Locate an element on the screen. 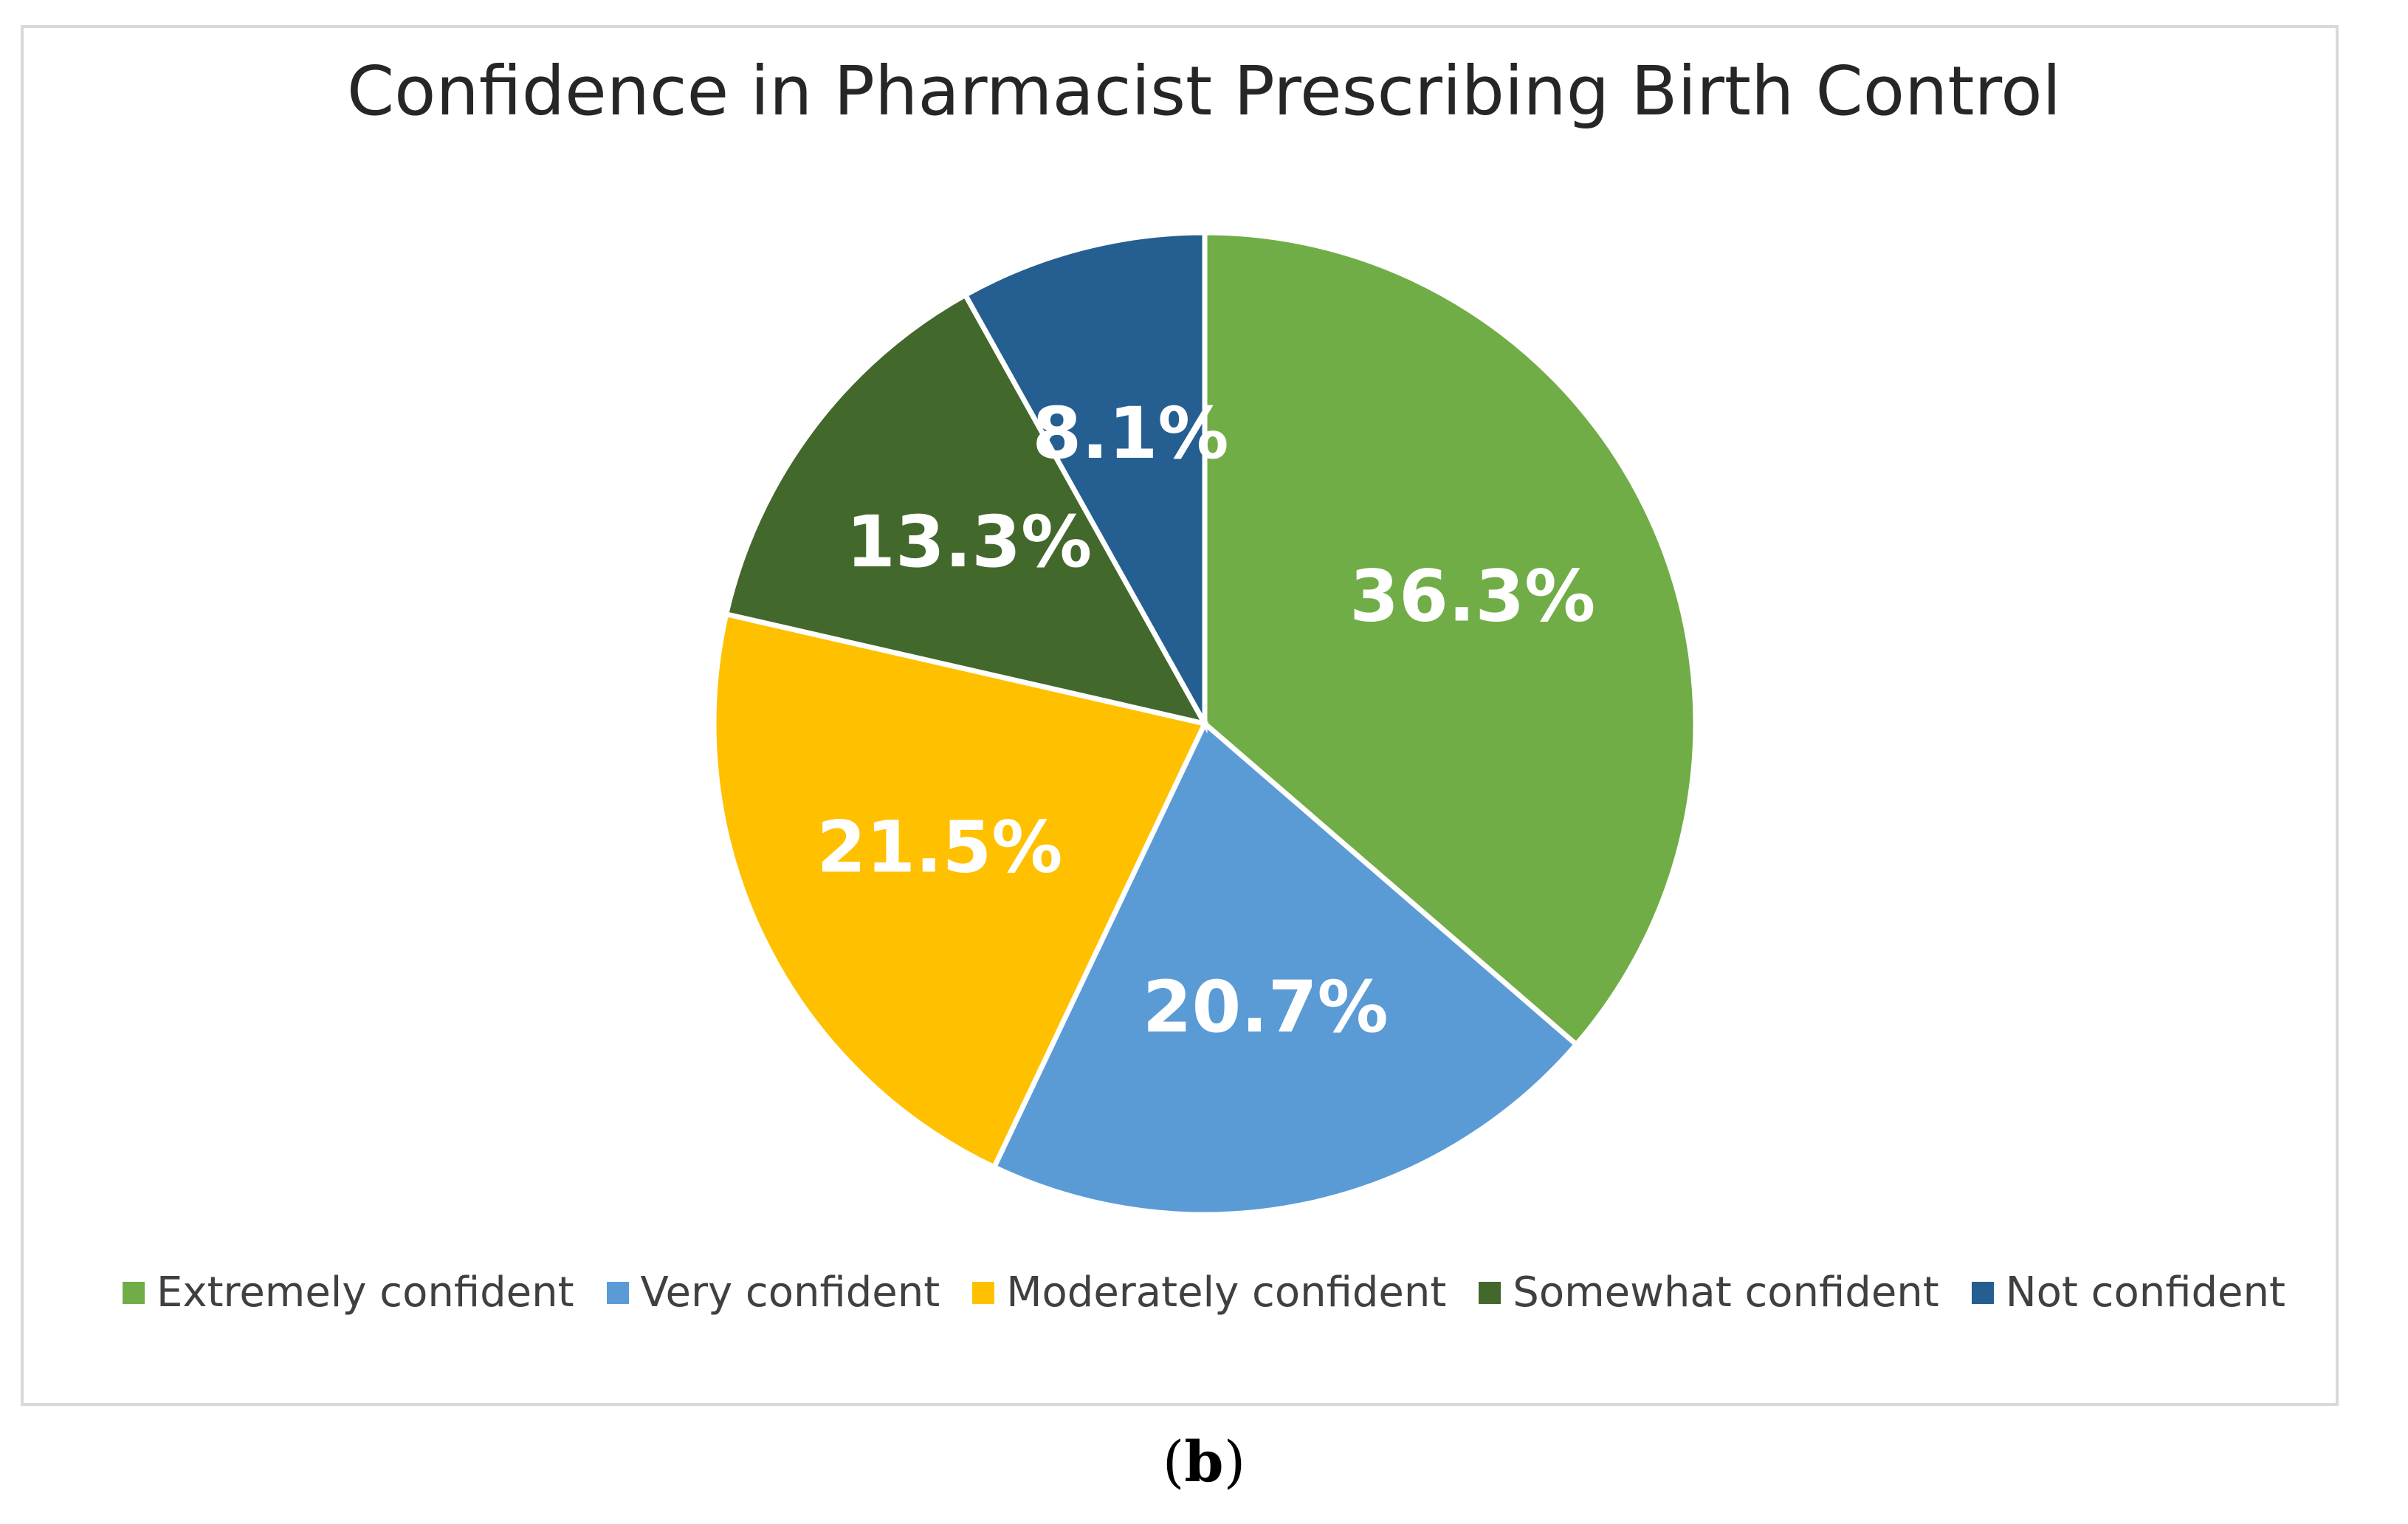 This screenshot has width=2408, height=1524. legend-item-extremely-confident: Extremely confident is located at coordinates (348, 1293).